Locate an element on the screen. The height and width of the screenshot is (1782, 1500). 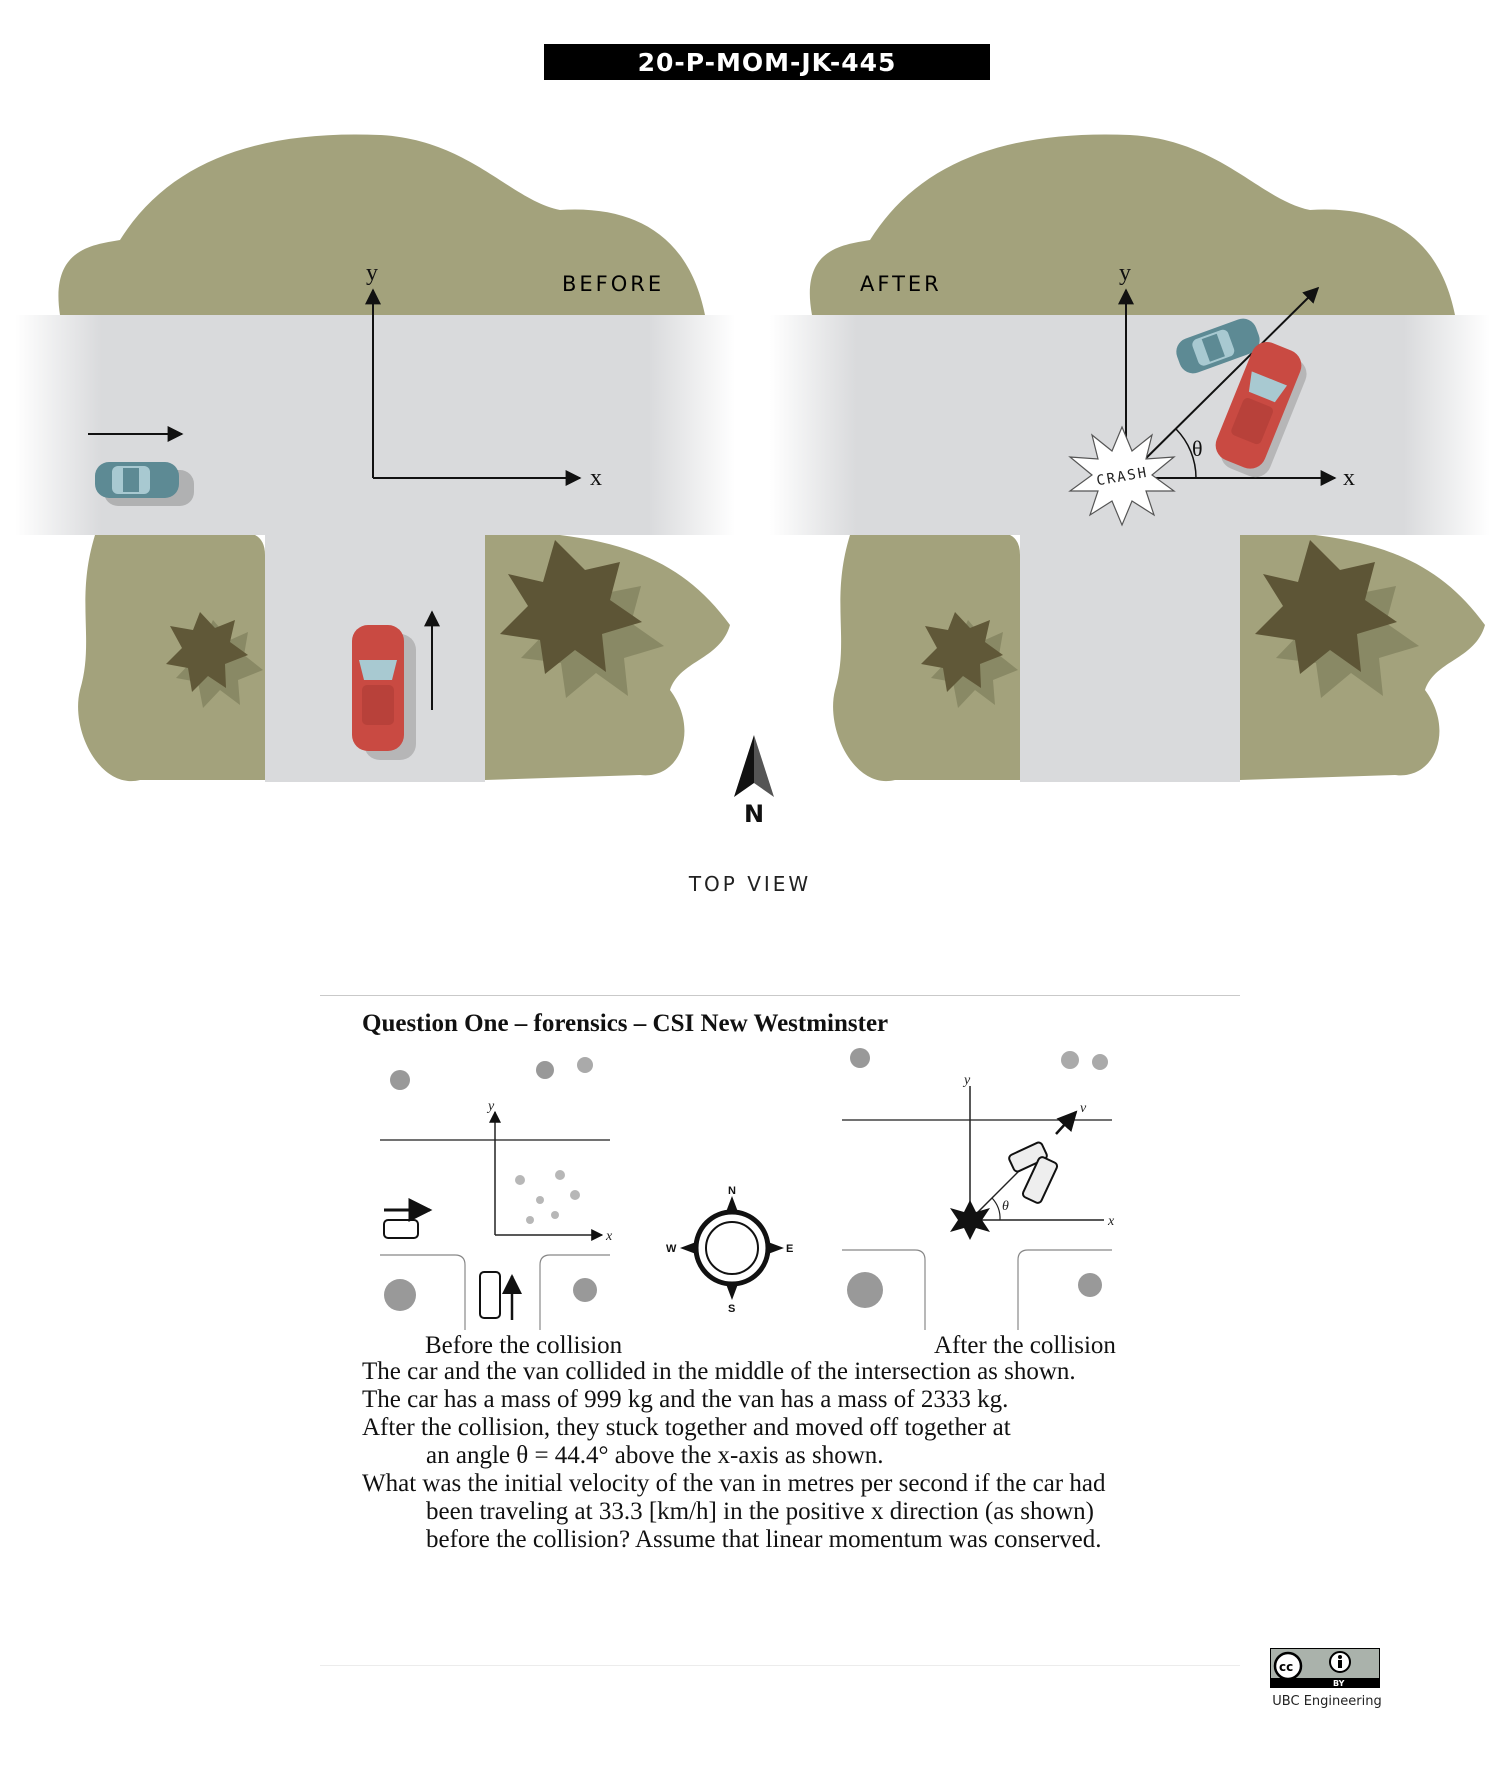
cc-by-text: BY is located at coordinates (1339, 1683).